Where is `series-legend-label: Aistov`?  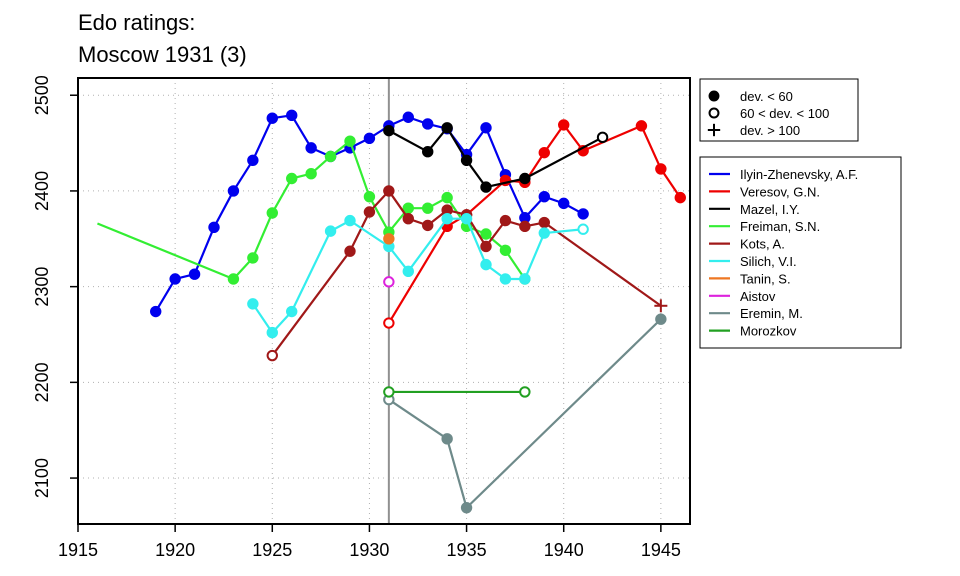 series-legend-label: Aistov is located at coordinates (758, 296).